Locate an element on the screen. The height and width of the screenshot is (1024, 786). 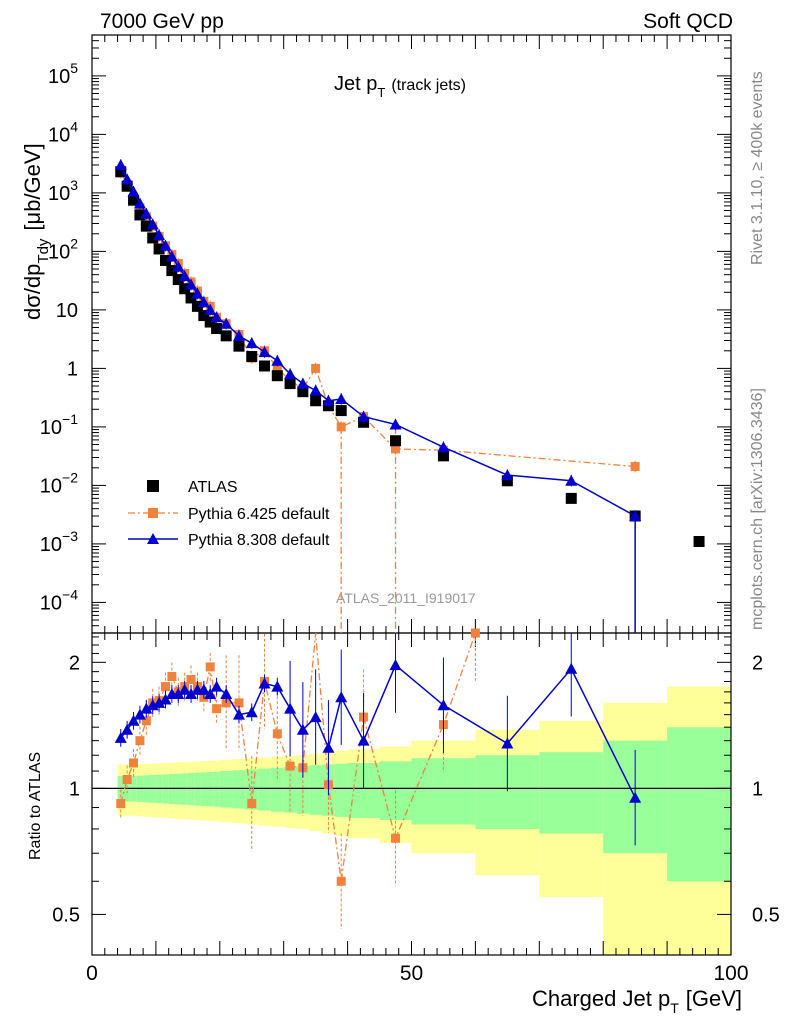
main-ytick-label: 10⁻⁴ is located at coordinates (59, 600).